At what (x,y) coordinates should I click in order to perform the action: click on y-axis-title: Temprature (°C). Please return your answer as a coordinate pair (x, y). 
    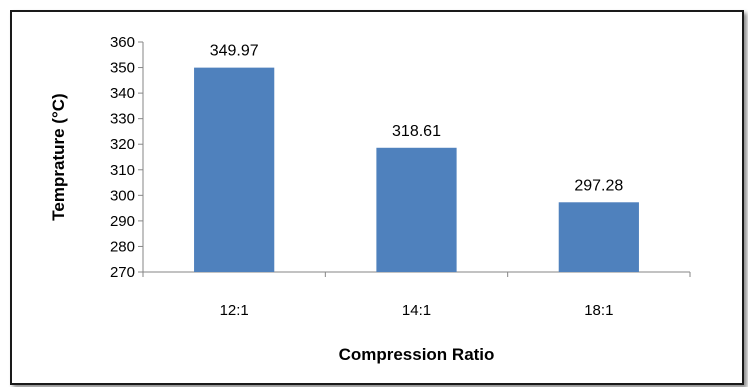
    Looking at the image, I should click on (58, 156).